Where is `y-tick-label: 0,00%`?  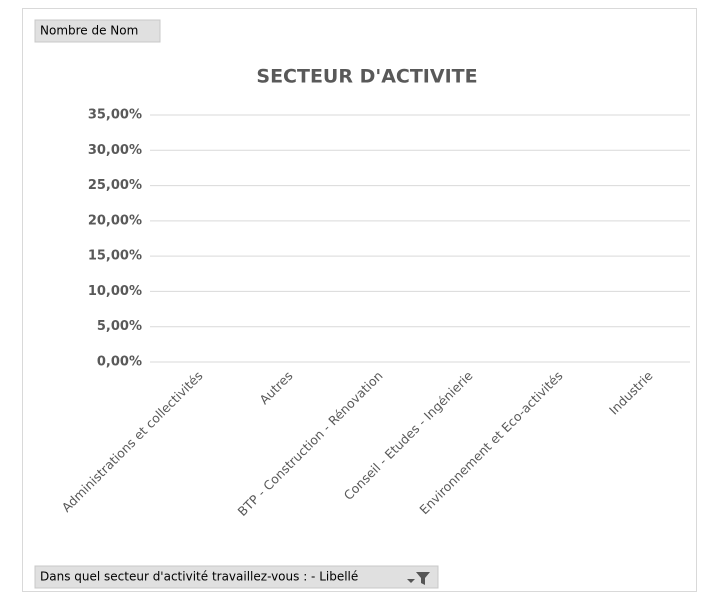 y-tick-label: 0,00% is located at coordinates (119, 362).